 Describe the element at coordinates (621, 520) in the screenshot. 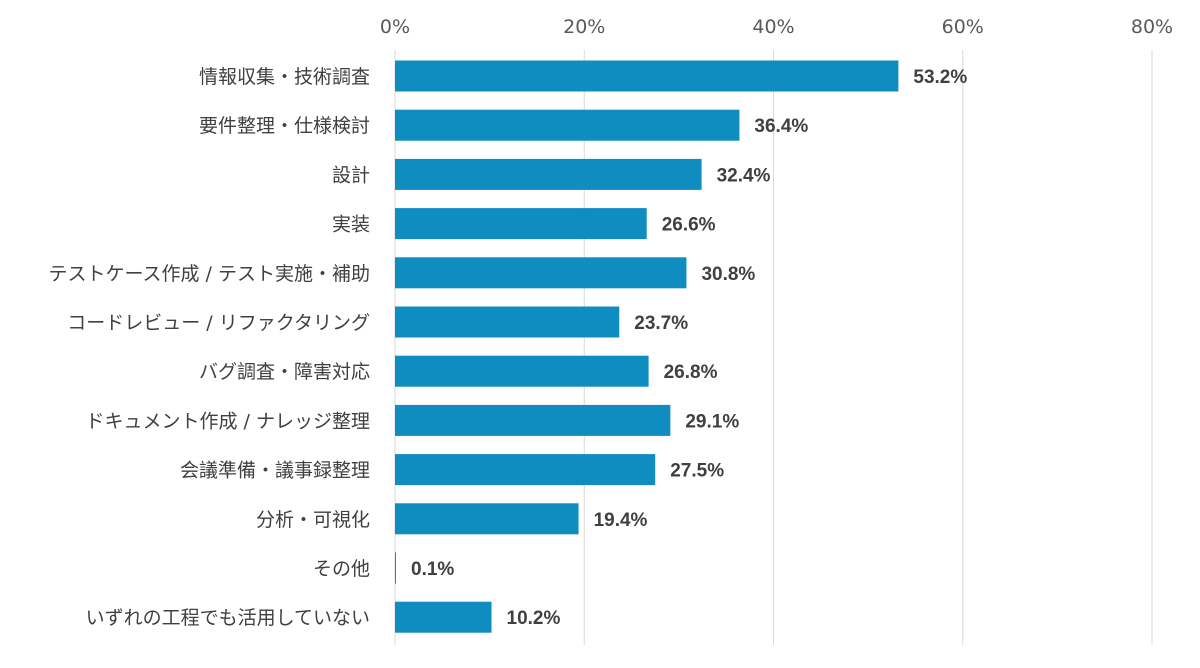

I see `data-label: 19.4%` at that location.